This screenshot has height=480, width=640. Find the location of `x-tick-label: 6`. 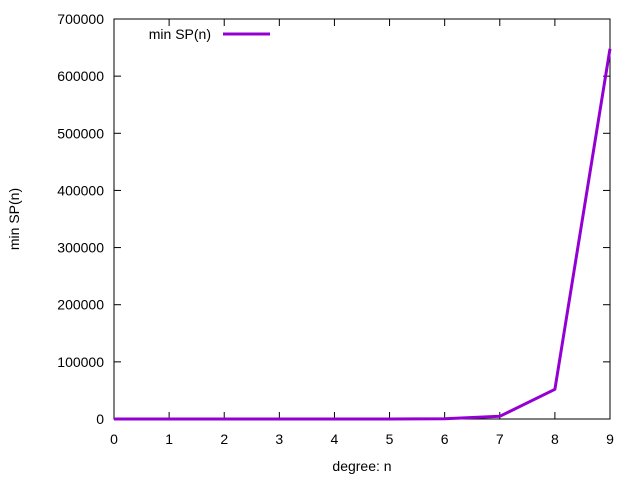

x-tick-label: 6 is located at coordinates (445, 439).